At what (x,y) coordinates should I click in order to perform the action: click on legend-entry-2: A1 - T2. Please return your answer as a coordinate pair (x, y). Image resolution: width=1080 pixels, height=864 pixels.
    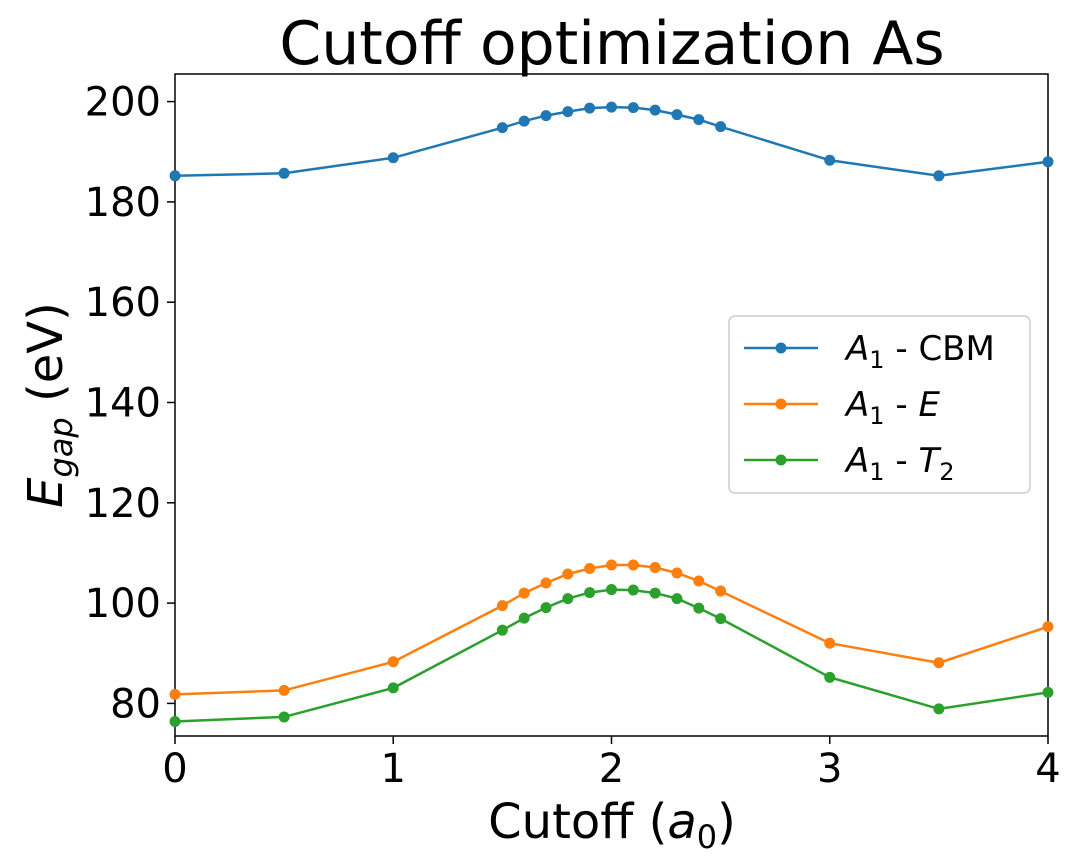
    Looking at the image, I should click on (849, 463).